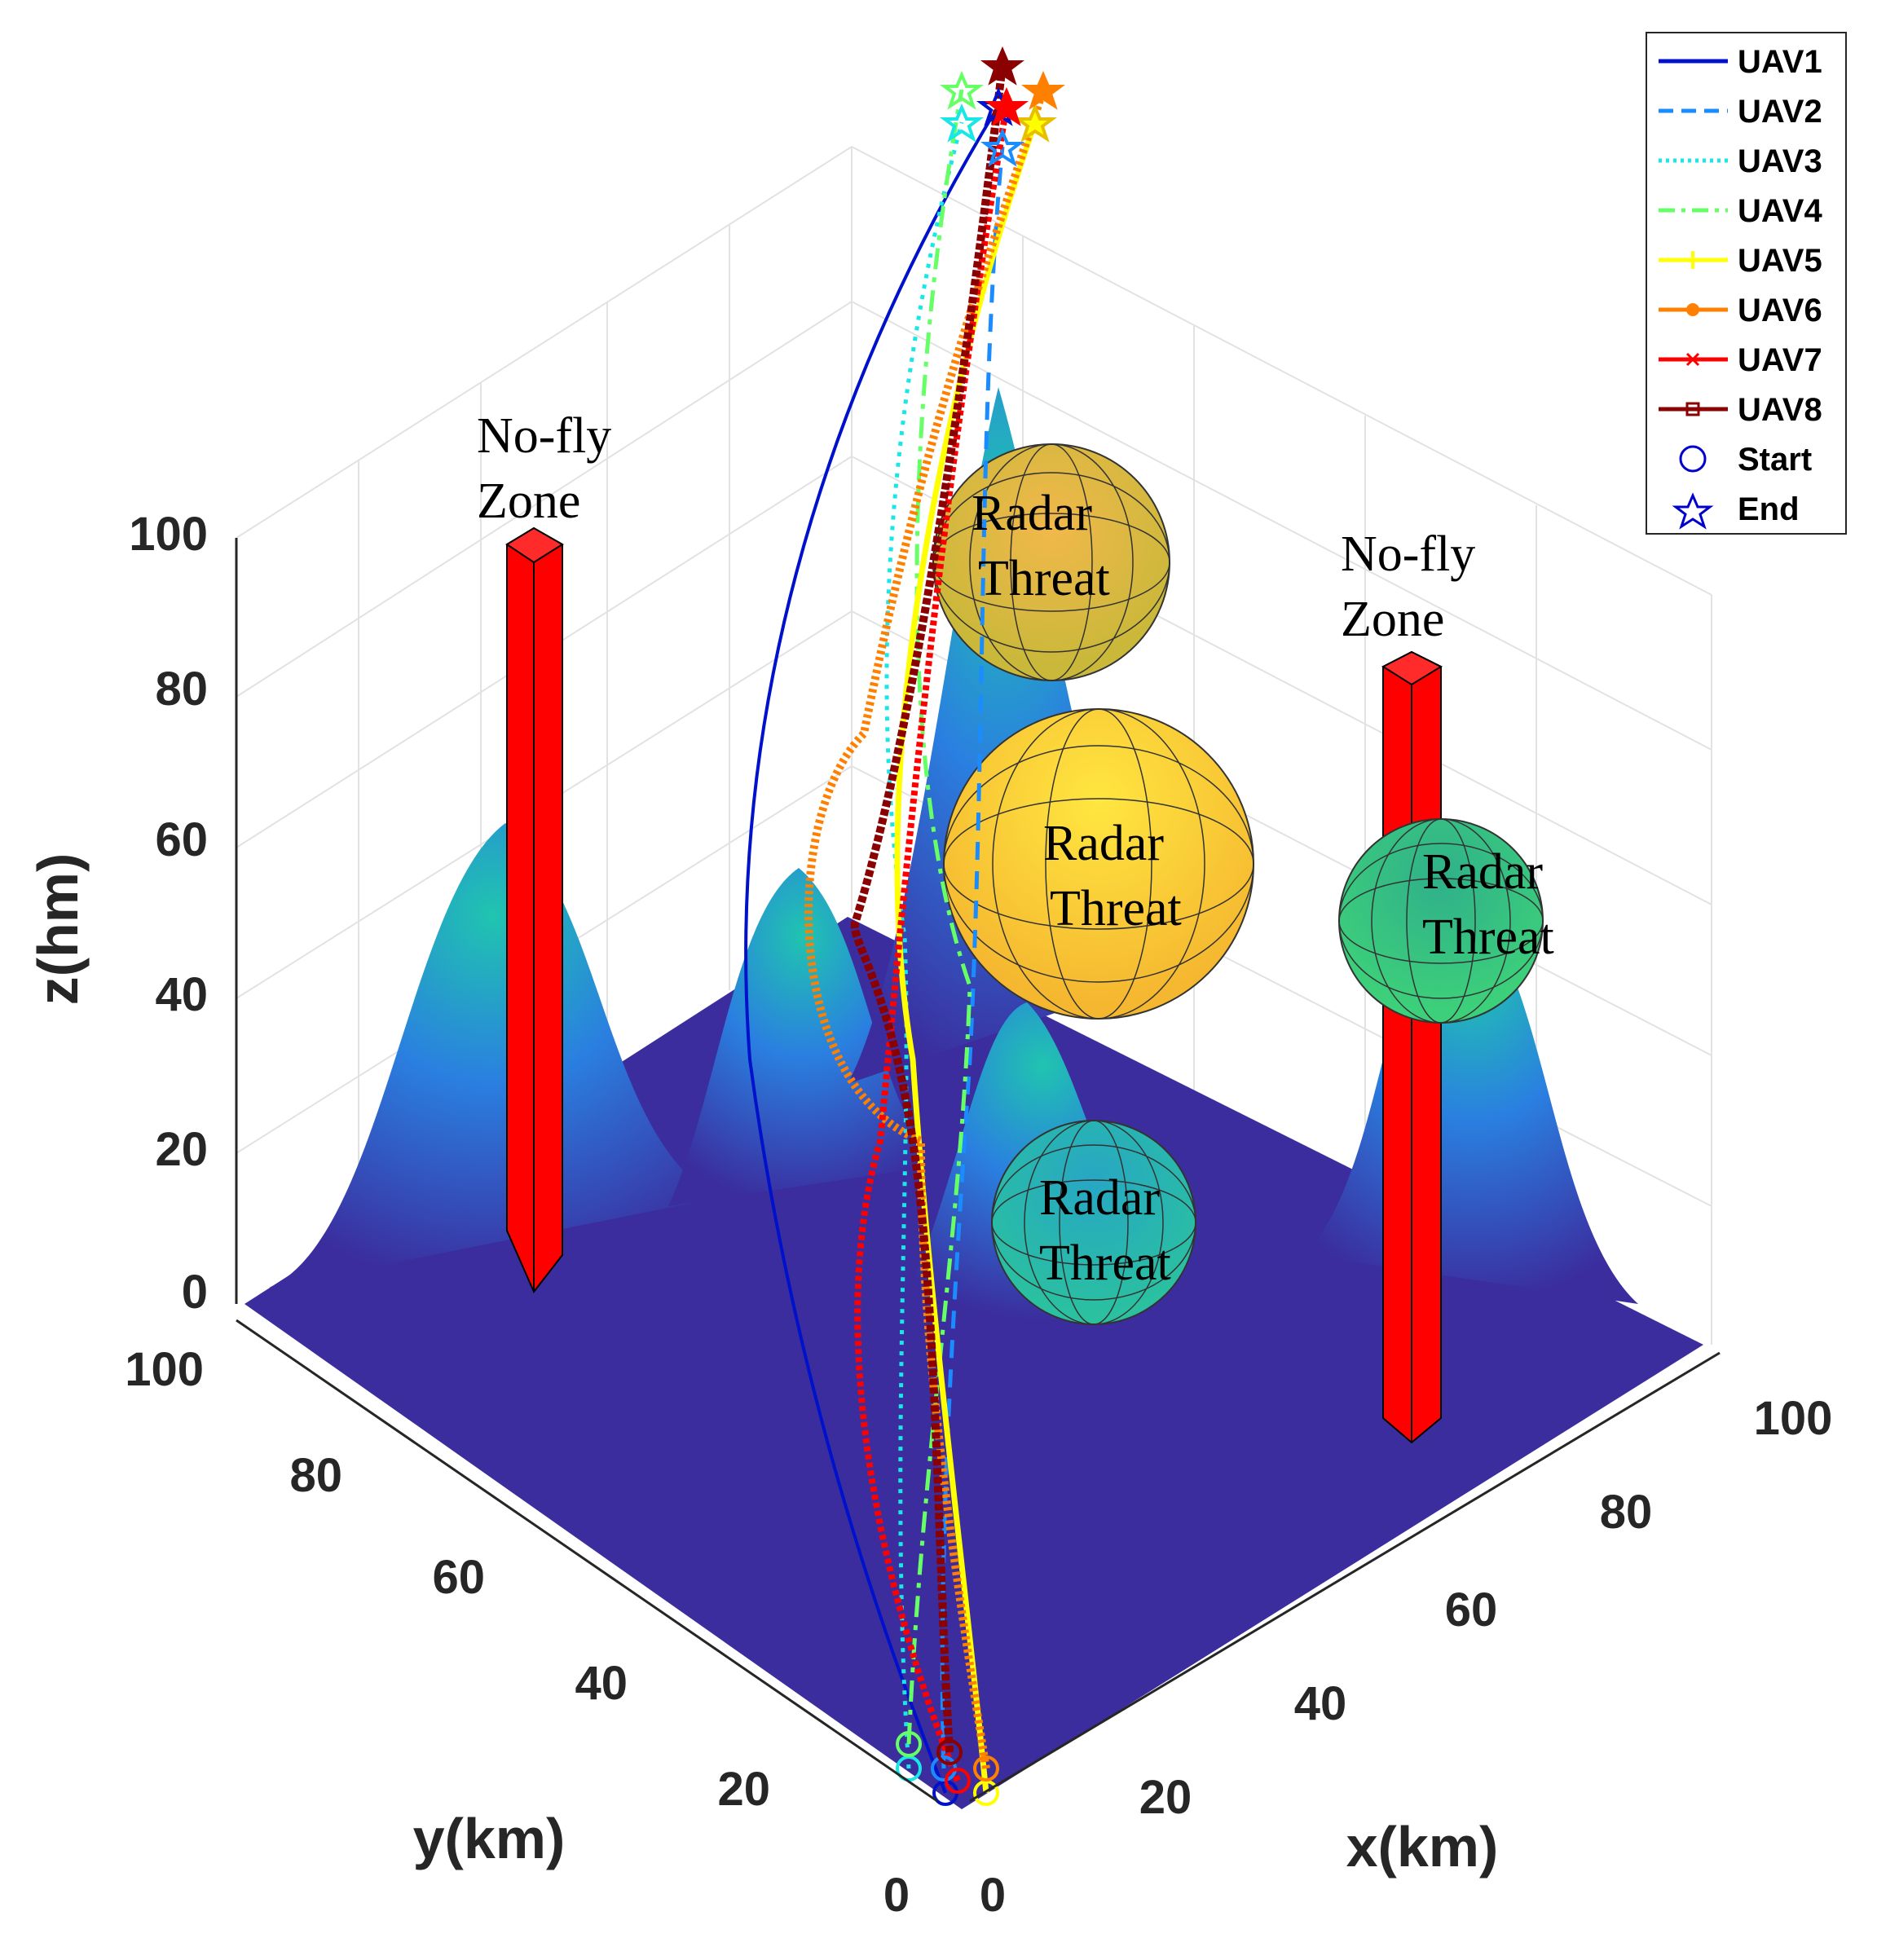 Image resolution: width=1899 pixels, height=1960 pixels. What do you see at coordinates (1693, 511) in the screenshot?
I see `legend-end-icon` at bounding box center [1693, 511].